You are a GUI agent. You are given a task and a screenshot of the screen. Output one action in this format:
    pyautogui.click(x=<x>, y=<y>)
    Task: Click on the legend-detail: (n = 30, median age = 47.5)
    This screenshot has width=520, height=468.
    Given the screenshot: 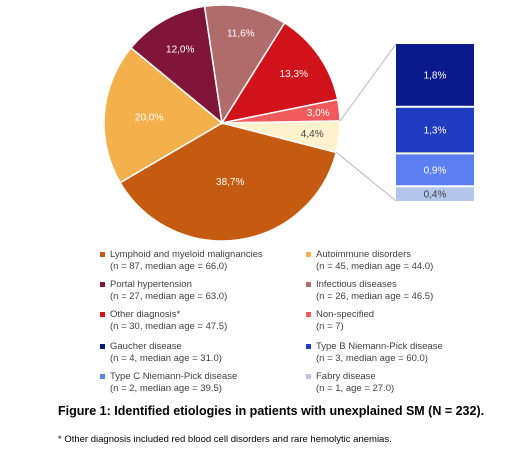 What is the action you would take?
    pyautogui.click(x=169, y=326)
    